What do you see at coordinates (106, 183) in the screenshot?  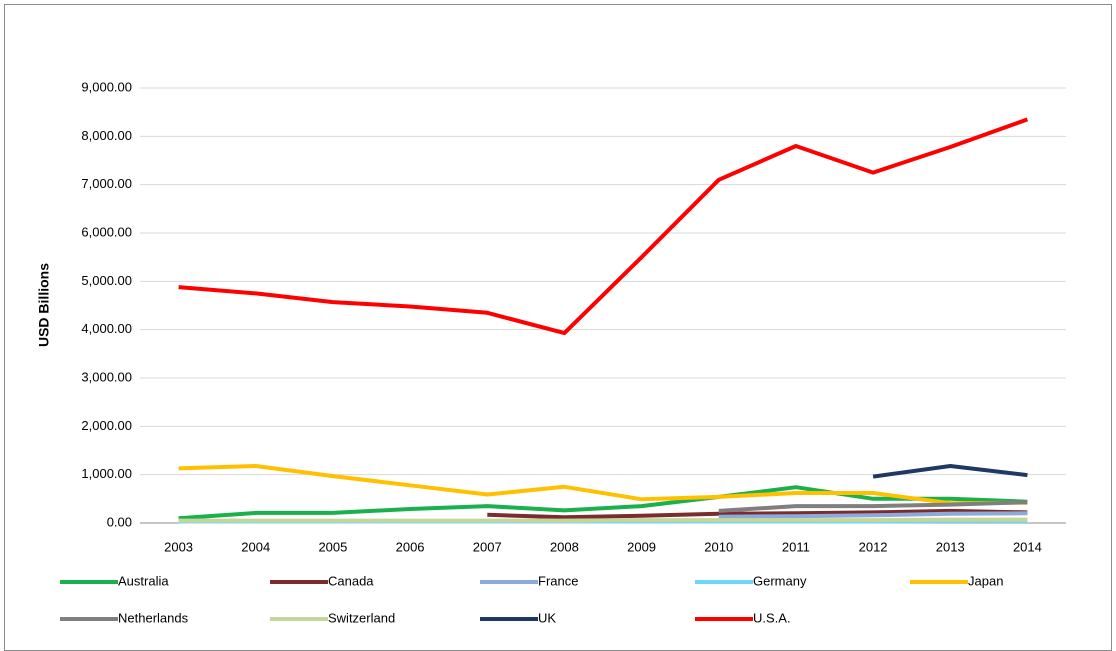 I see `y-tick-label: 7,000.00` at bounding box center [106, 183].